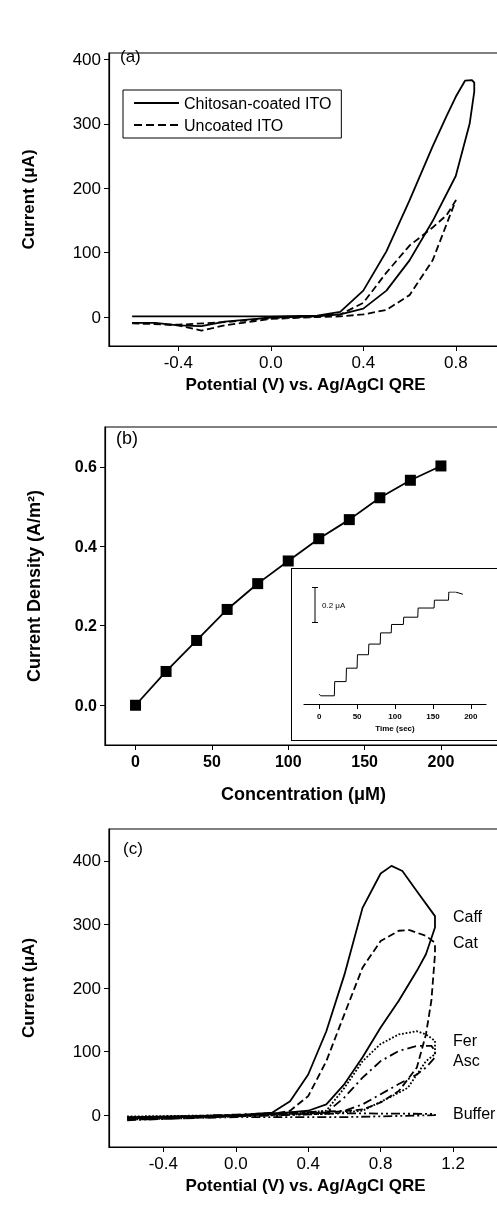 This screenshot has height=1205, width=497. I want to click on legend-label: Chitosan-coated ITO, so click(258, 103).